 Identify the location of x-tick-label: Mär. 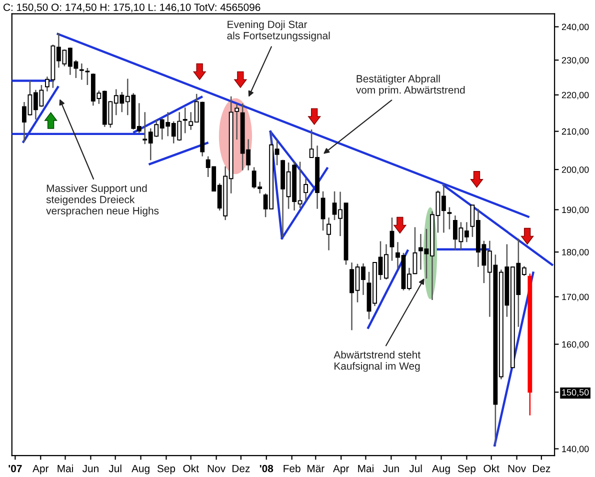
(316, 468).